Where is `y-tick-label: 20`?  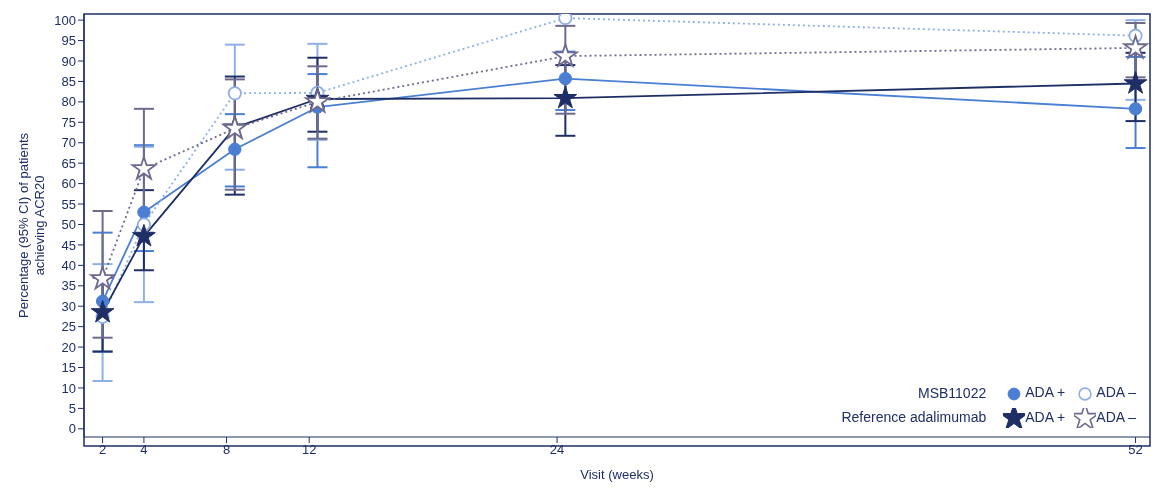 y-tick-label: 20 is located at coordinates (68, 347).